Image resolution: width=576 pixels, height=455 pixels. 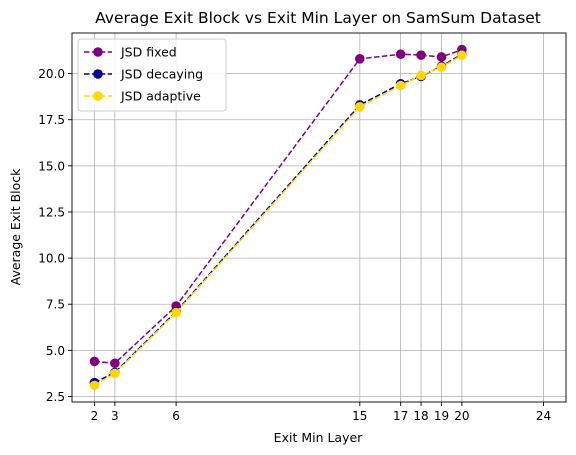 I want to click on y-tick-label: 2.5, so click(x=55, y=397).